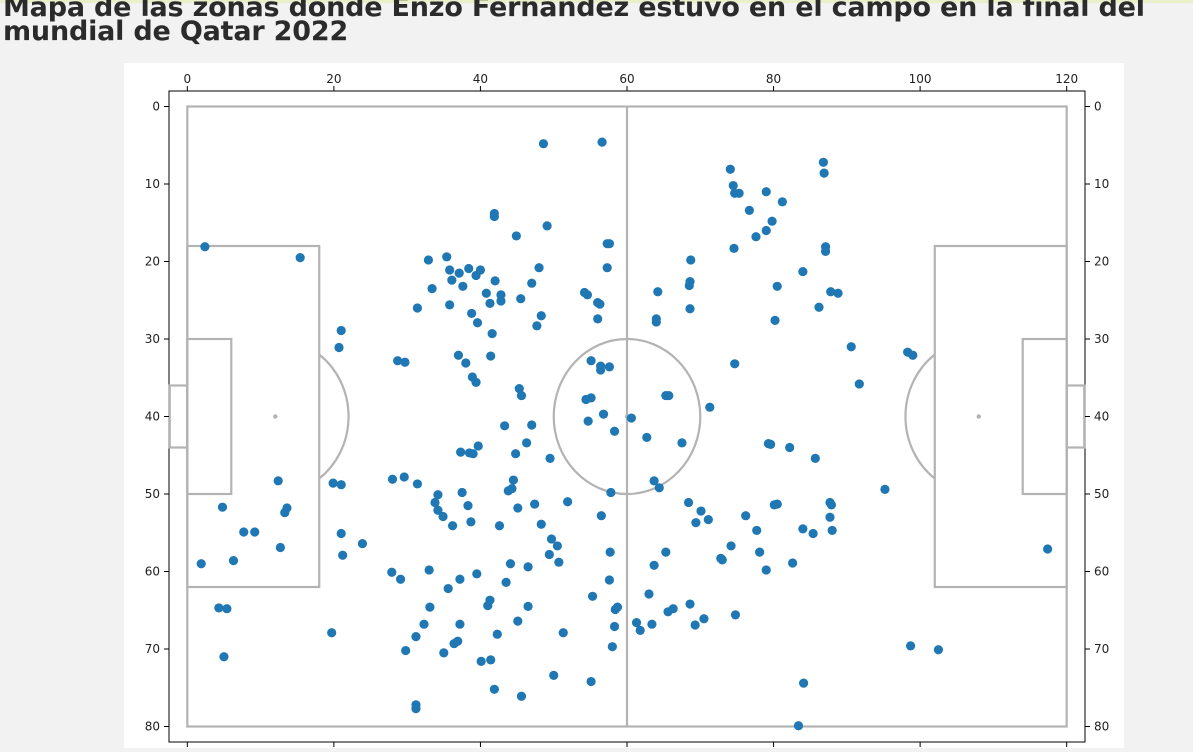  Describe the element at coordinates (480, 79) in the screenshot. I see `x-tick-label-top: 40` at that location.